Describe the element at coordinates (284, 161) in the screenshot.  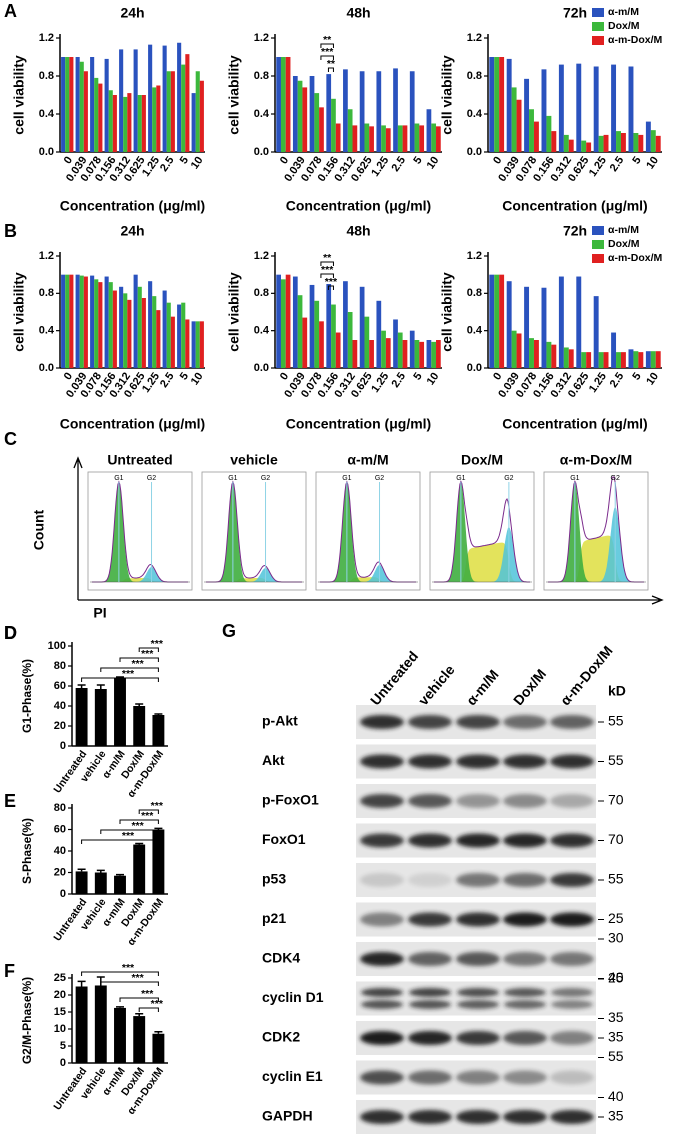
I see `x-tick-label: 0` at that location.